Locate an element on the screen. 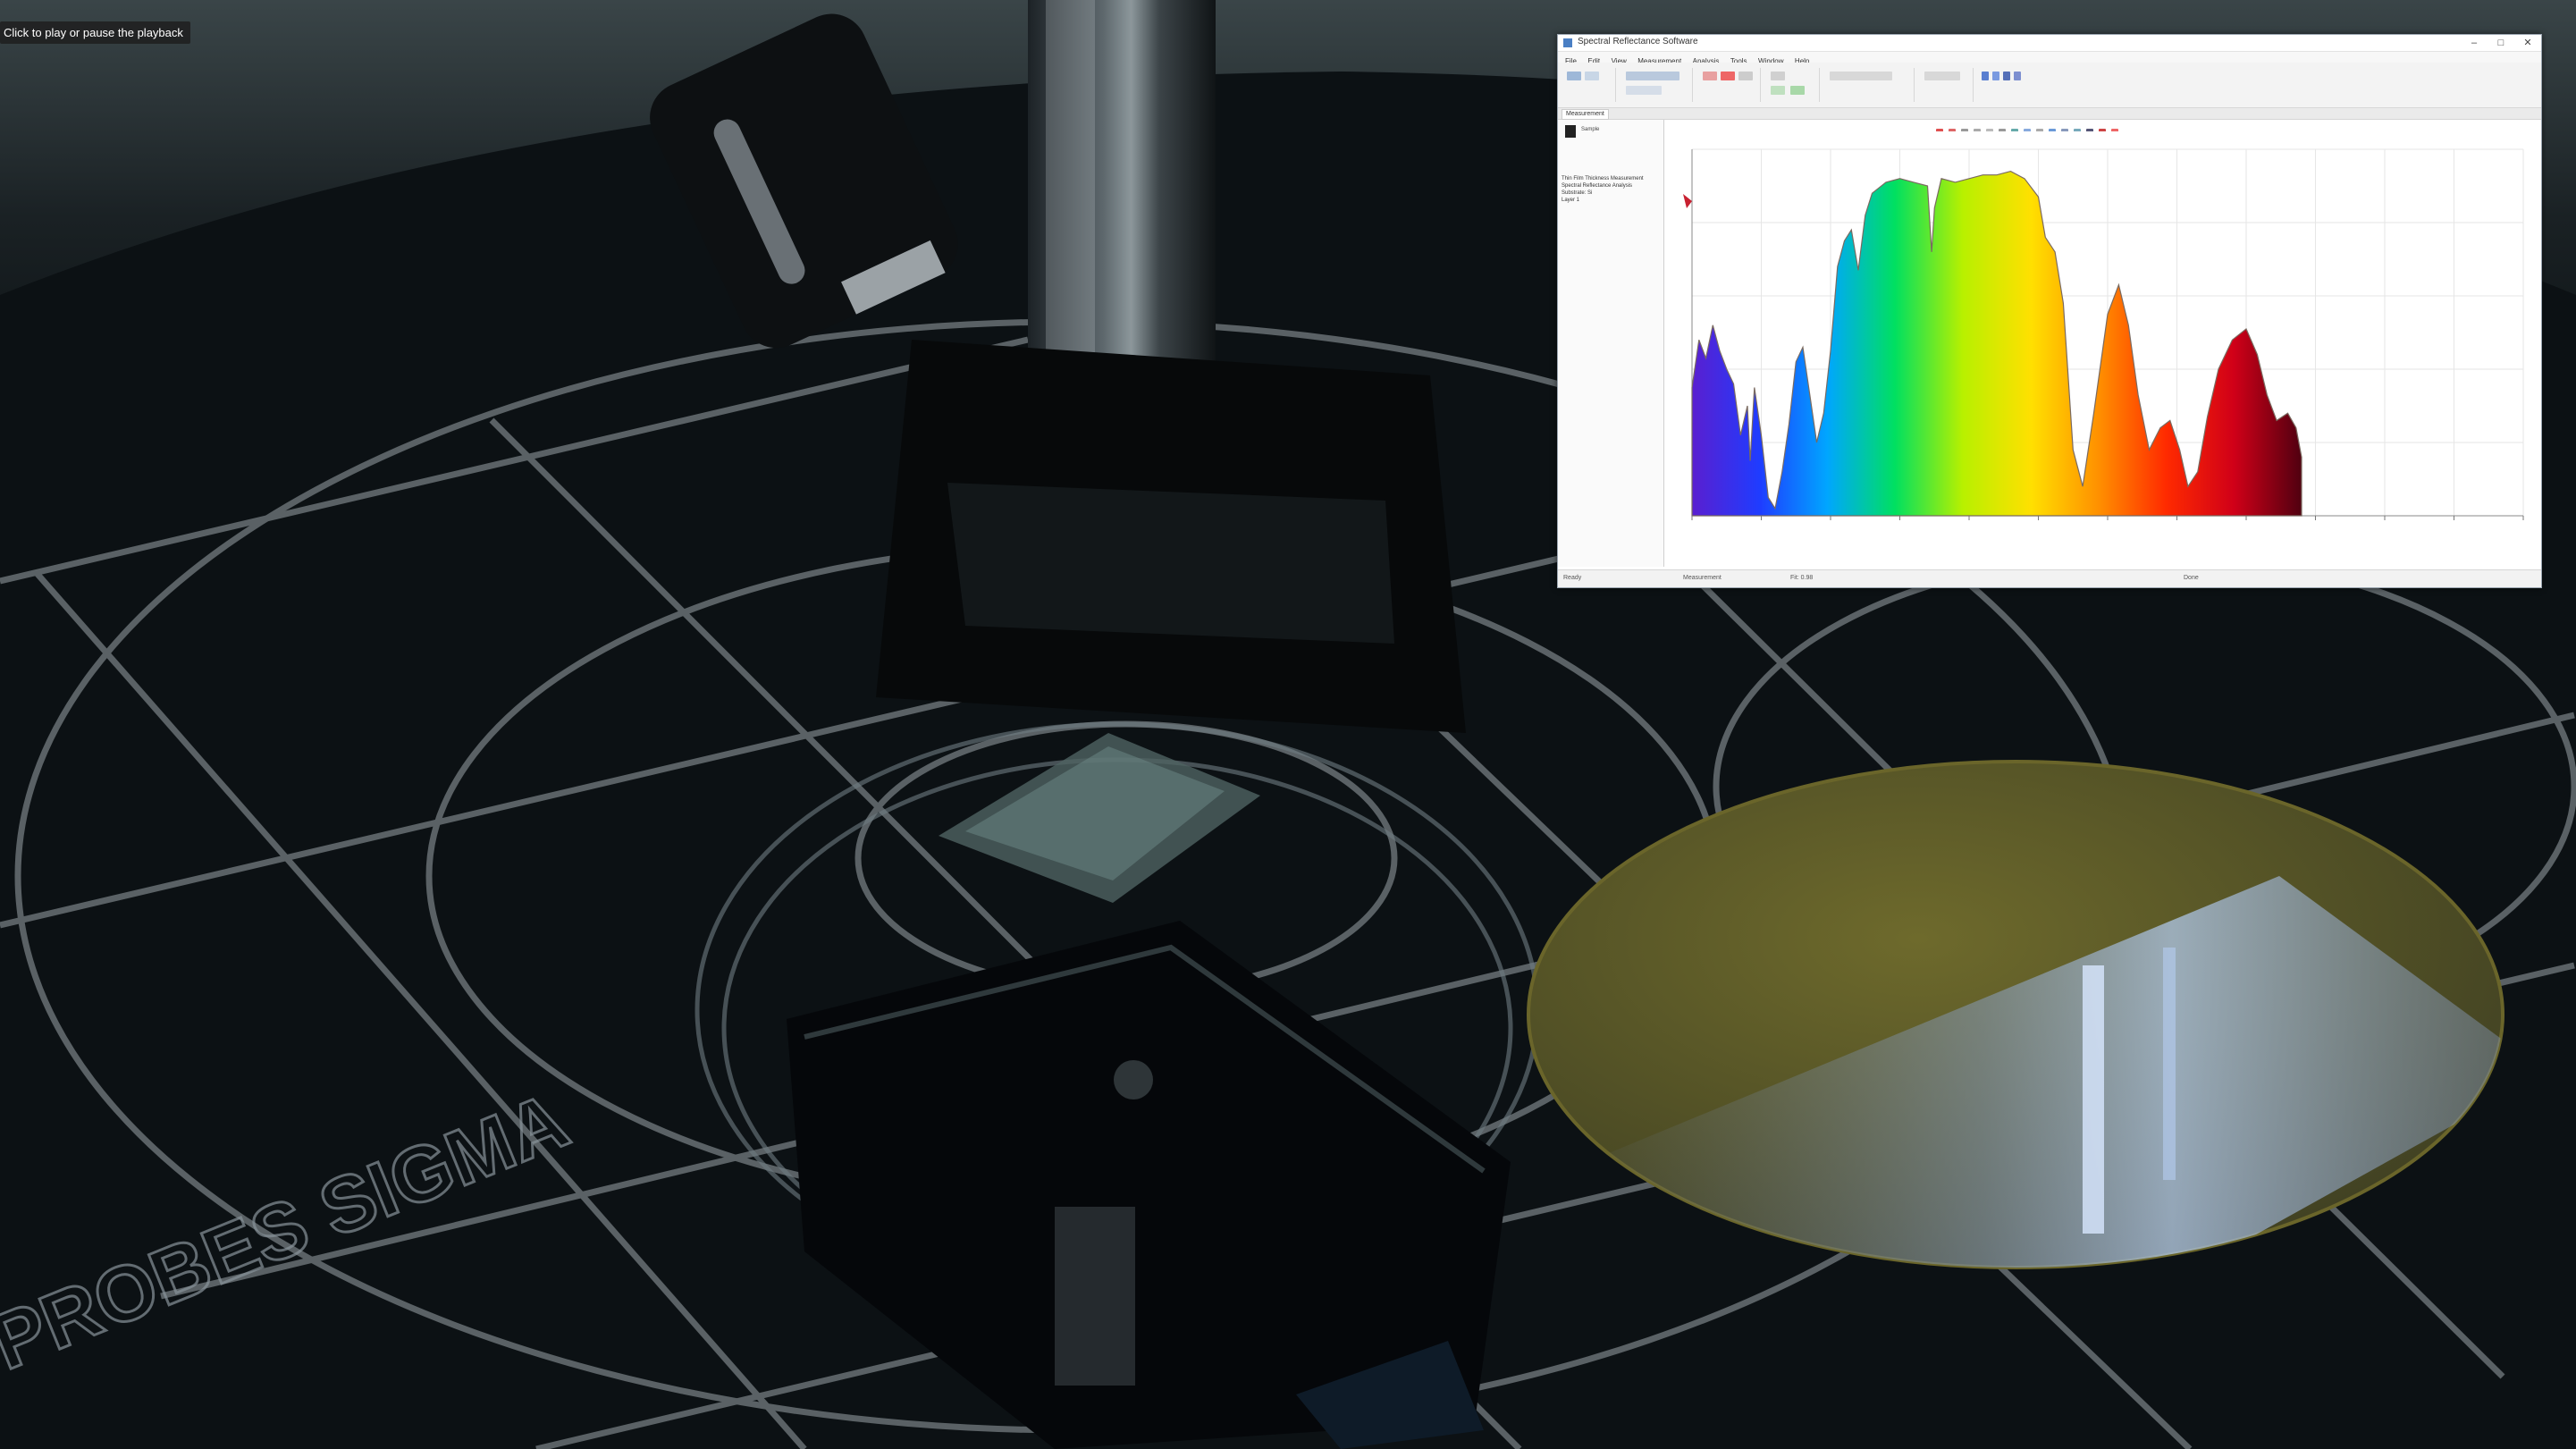  menu-measurement: Measurement is located at coordinates (1660, 61).